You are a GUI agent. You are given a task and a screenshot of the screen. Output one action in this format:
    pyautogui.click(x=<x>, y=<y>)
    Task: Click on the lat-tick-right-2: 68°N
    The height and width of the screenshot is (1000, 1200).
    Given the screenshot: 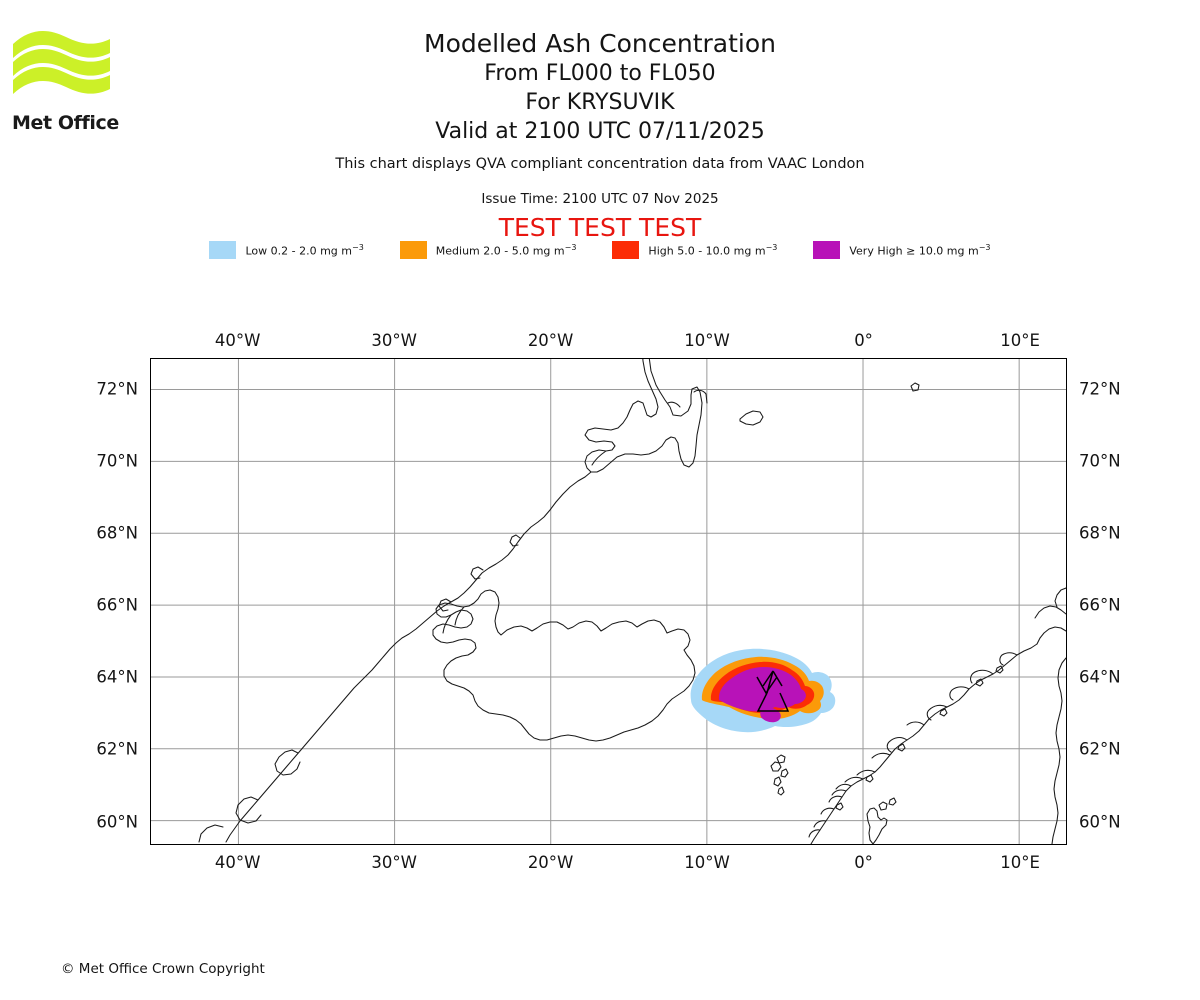 What is the action you would take?
    pyautogui.click(x=1100, y=533)
    